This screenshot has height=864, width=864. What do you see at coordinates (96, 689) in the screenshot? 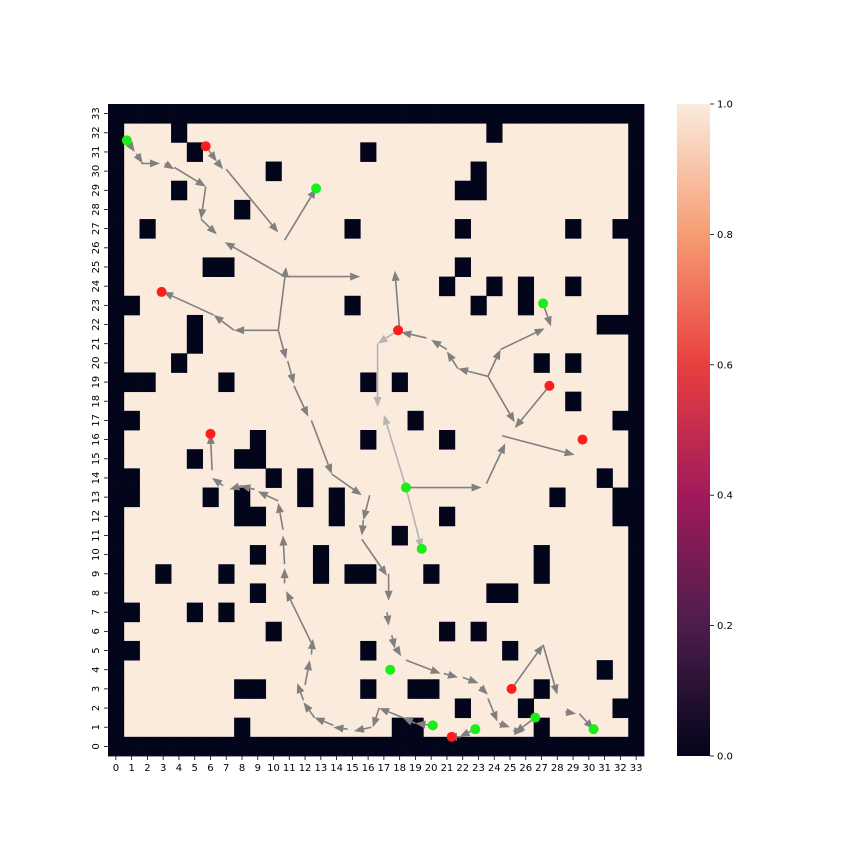
I see `y-tick-label: 3` at bounding box center [96, 689].